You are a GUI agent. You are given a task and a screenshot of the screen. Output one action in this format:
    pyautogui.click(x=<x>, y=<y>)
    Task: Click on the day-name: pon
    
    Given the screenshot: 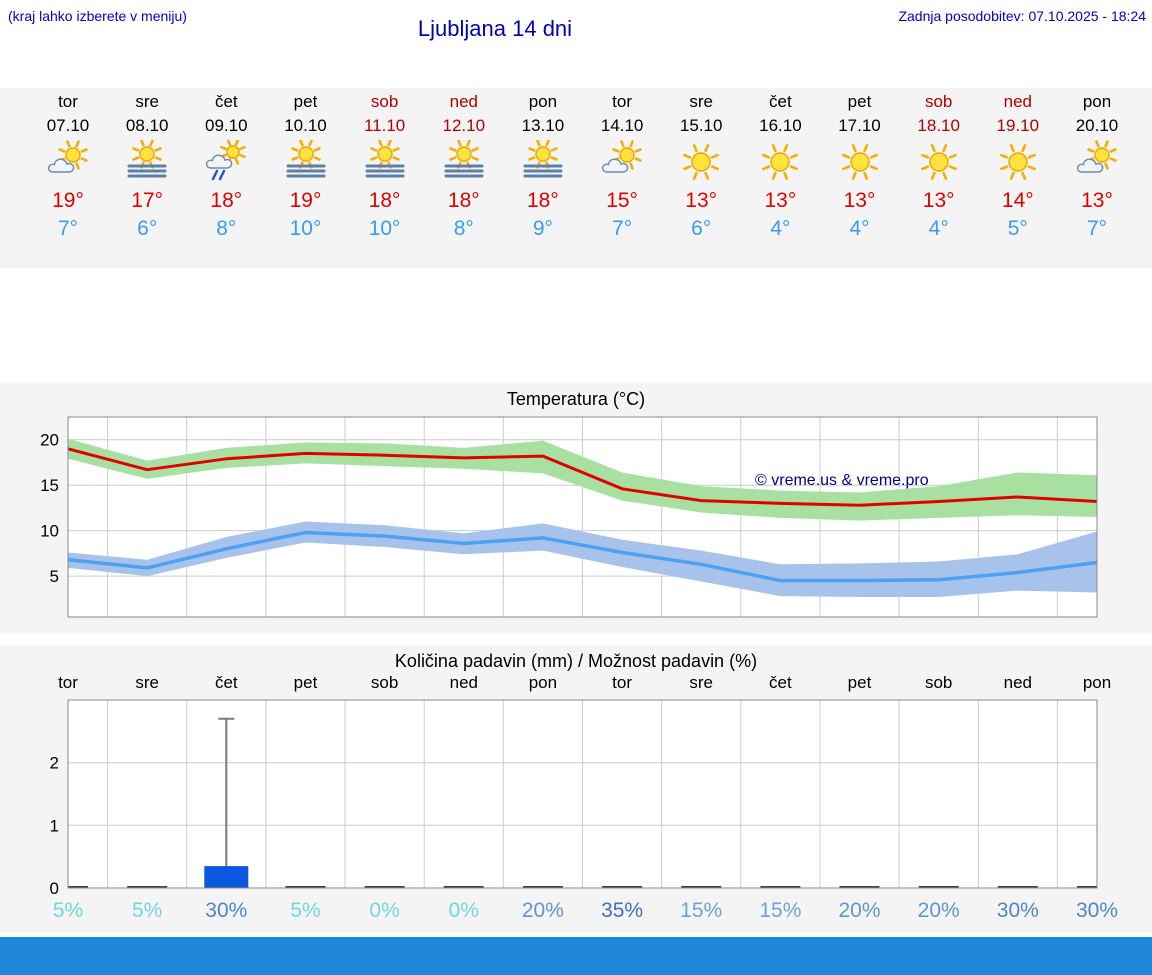 What is the action you would take?
    pyautogui.click(x=543, y=101)
    